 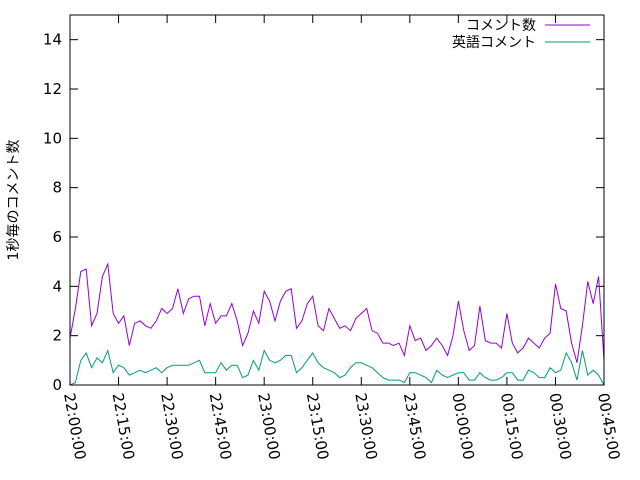 What do you see at coordinates (14, 200) in the screenshot?
I see `y-axis-title: 1秒毎のコメント数` at bounding box center [14, 200].